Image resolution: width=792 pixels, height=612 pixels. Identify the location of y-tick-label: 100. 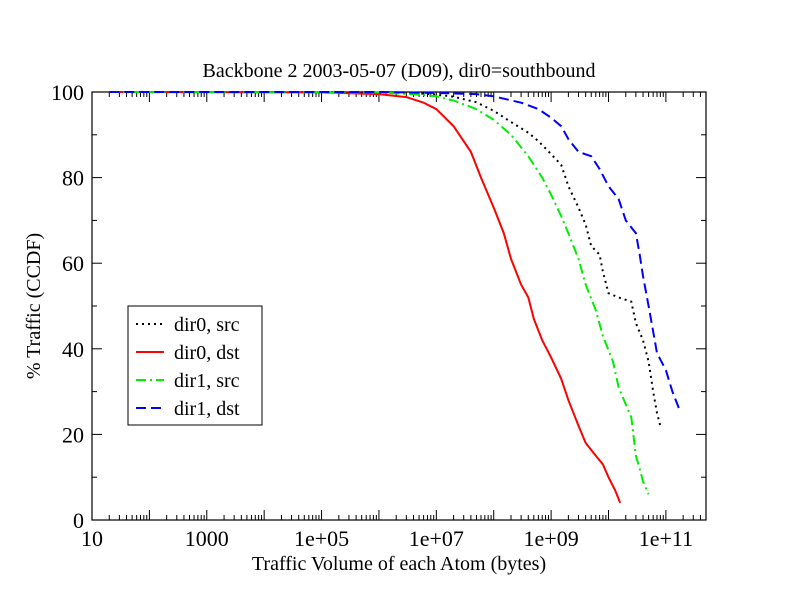
(67, 92).